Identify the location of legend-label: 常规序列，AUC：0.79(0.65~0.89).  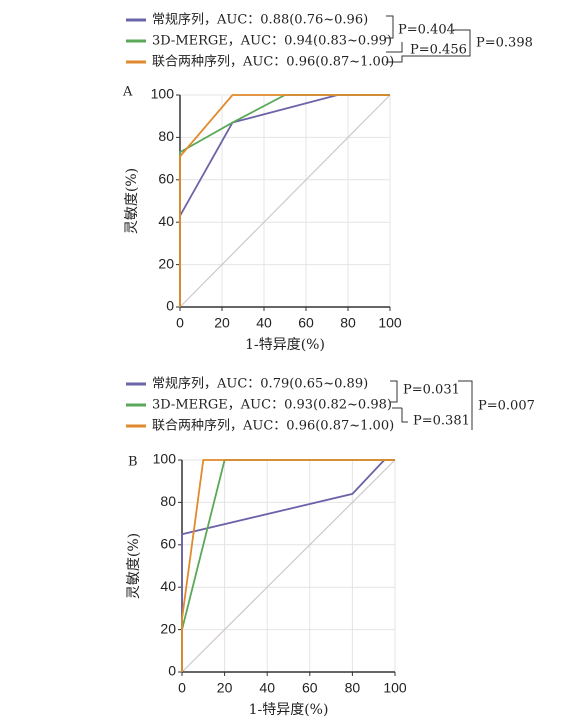
(260, 384).